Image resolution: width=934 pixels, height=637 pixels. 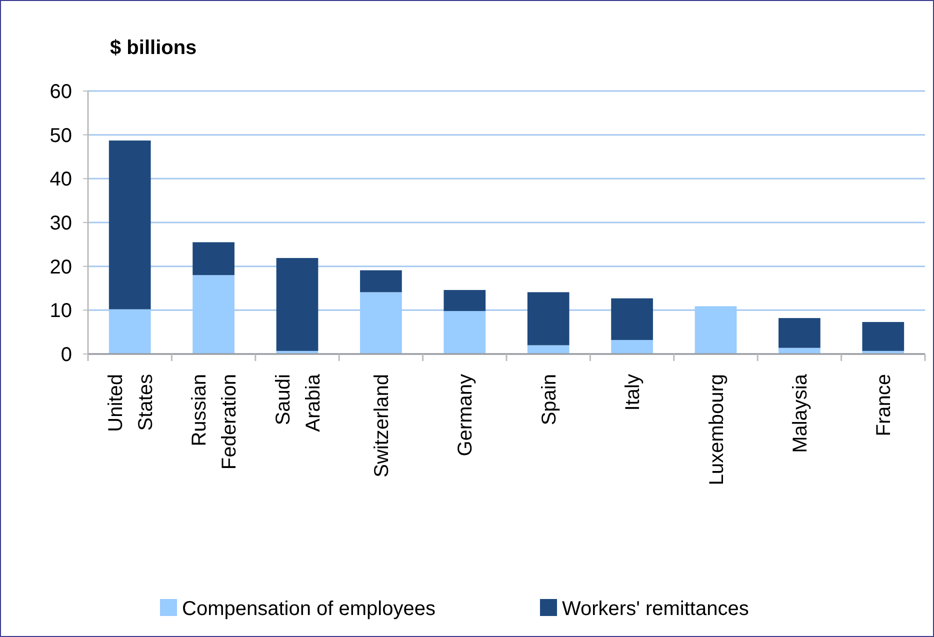 I want to click on x-tick-label: France, so click(x=884, y=405).